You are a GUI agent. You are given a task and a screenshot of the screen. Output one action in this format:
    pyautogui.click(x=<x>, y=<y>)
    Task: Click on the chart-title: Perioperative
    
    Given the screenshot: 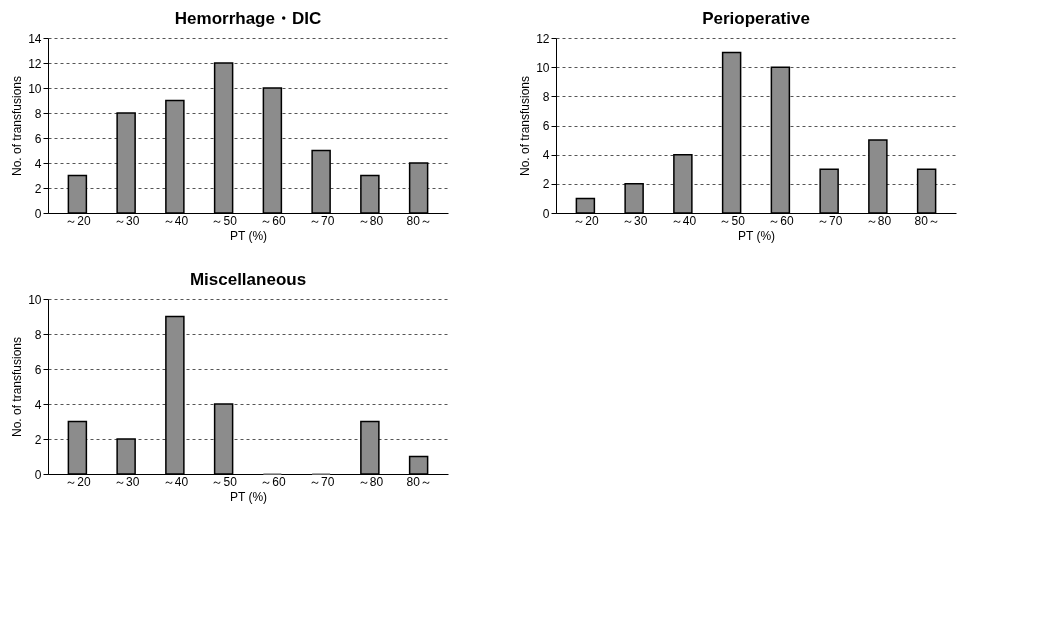 What is the action you would take?
    pyautogui.click(x=756, y=18)
    